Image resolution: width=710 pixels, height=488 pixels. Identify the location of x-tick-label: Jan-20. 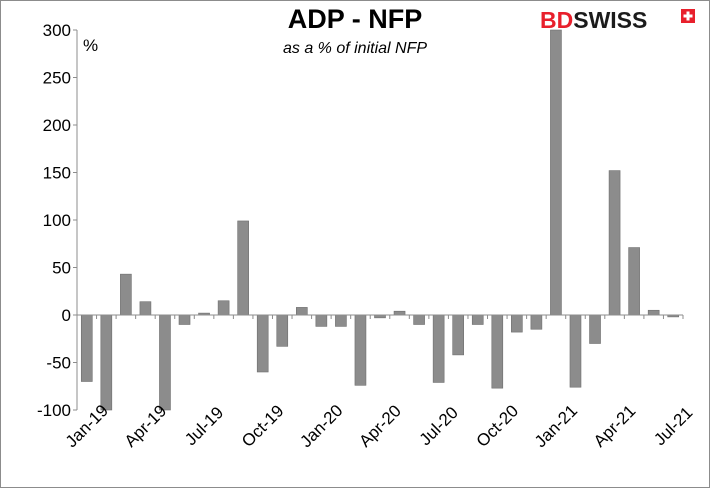
(321, 426).